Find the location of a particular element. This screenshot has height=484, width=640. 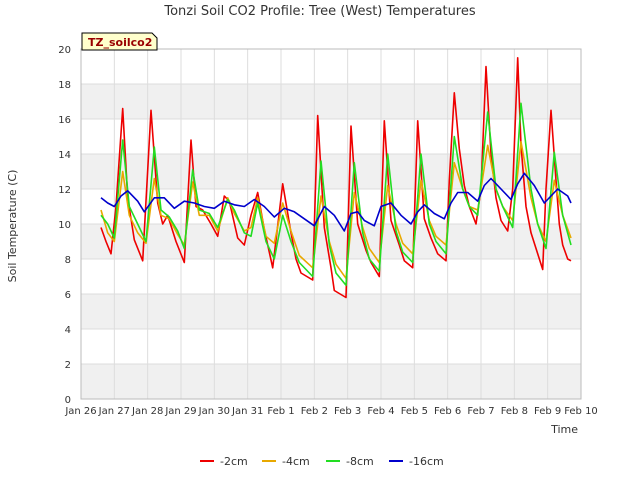

x-tick-label: Feb 4 is located at coordinates (380, 411).